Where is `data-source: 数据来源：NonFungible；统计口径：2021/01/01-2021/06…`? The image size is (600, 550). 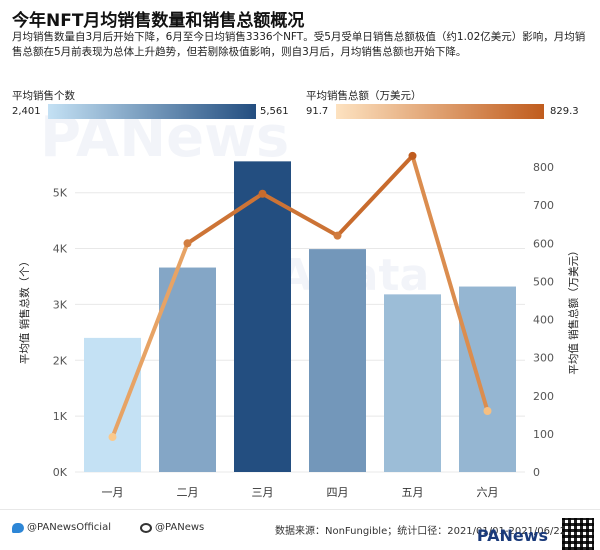
data-source: 数据来源：NonFungible；统计口径：2021/01/01-2021/06… is located at coordinates (421, 531).